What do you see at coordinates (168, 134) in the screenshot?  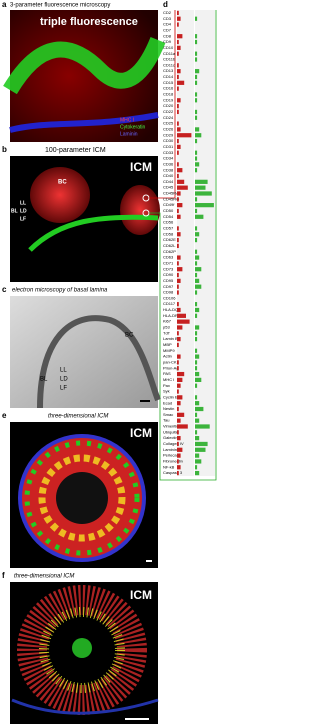 I see `row-label: CD29` at bounding box center [168, 134].